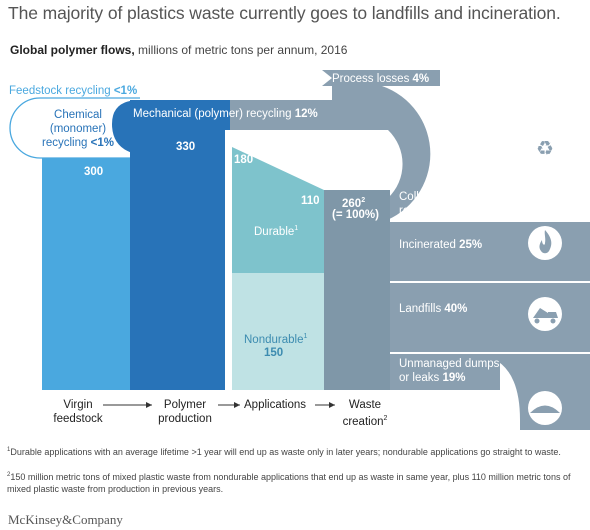 The height and width of the screenshot is (530, 590). I want to click on chemical-recycling-label: Chemical (monomer) recycling <1%, so click(78, 129).